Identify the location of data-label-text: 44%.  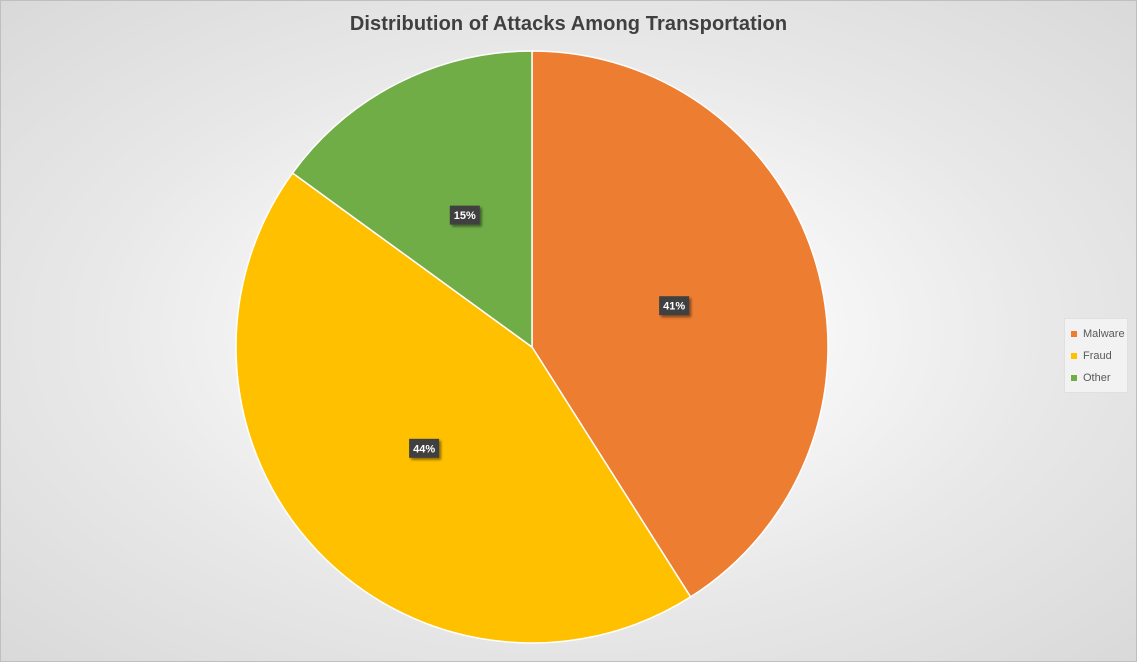
(424, 449).